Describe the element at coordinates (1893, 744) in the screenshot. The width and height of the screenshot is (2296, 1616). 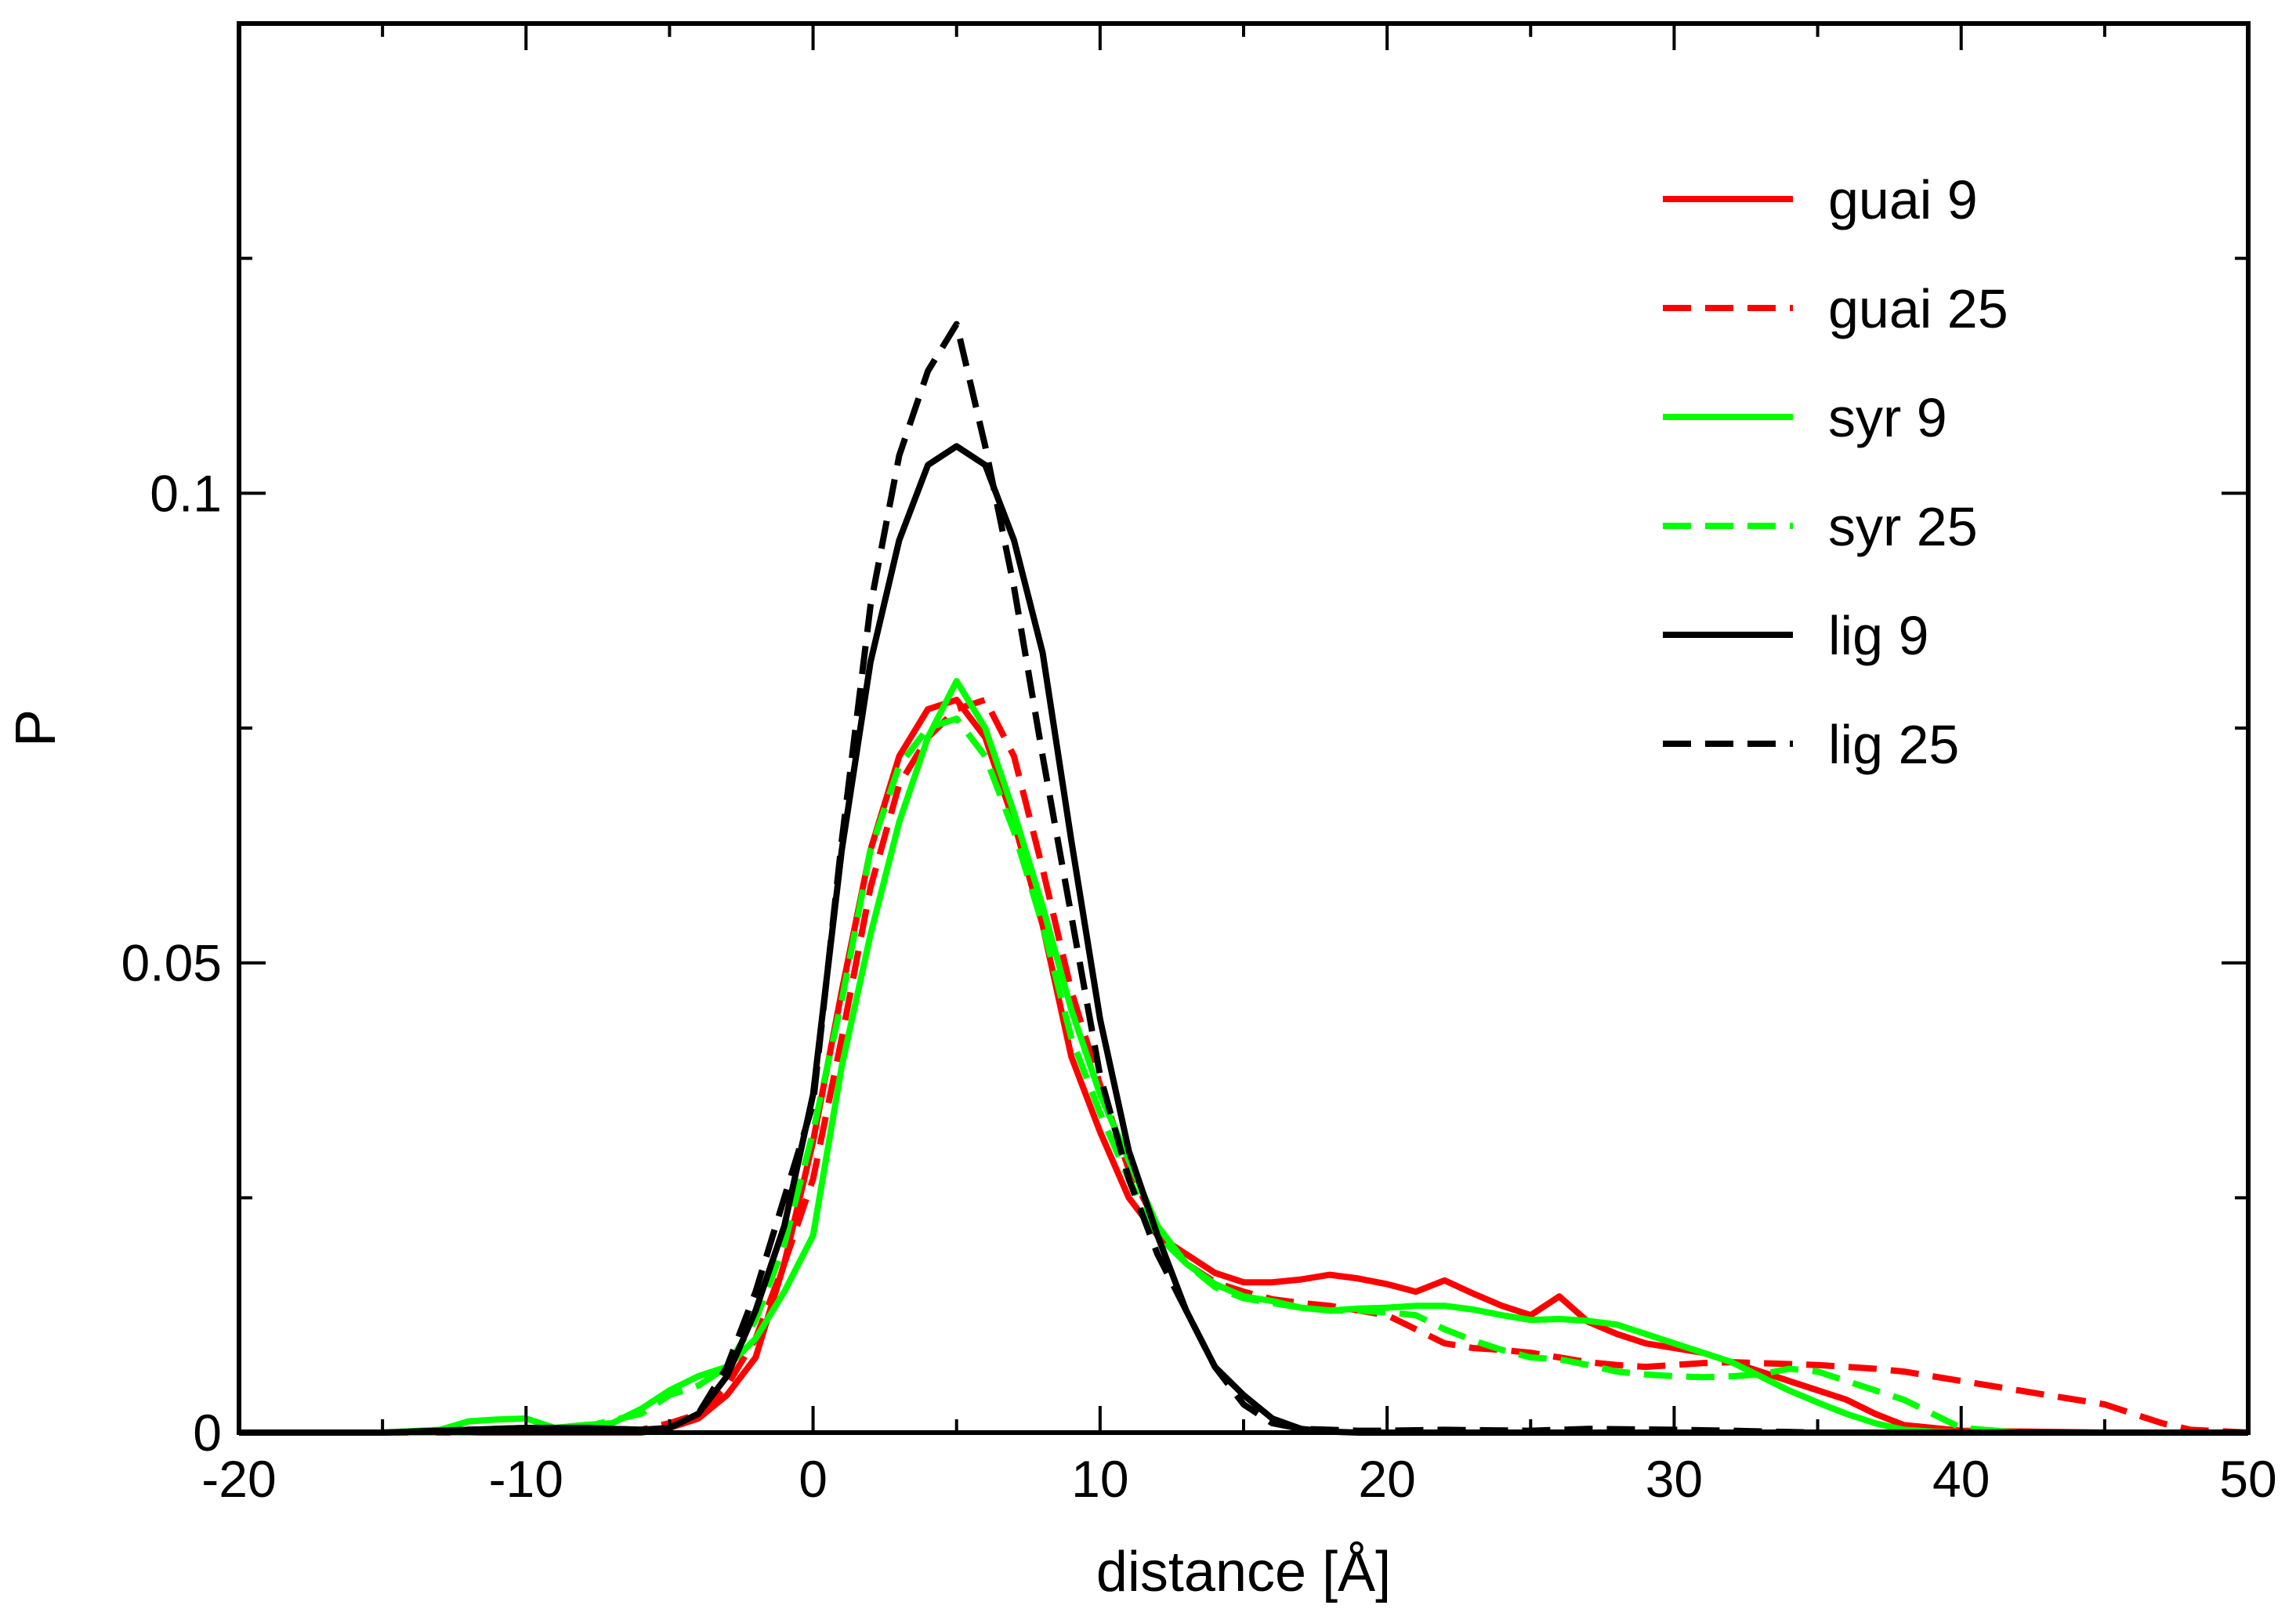
I see `legend-label: lig 25` at that location.